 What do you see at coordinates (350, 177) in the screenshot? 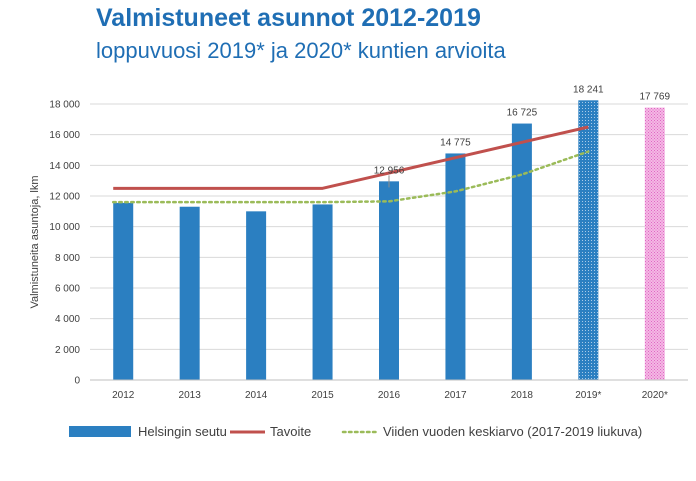
I see `series-line-keskiarvo` at bounding box center [350, 177].